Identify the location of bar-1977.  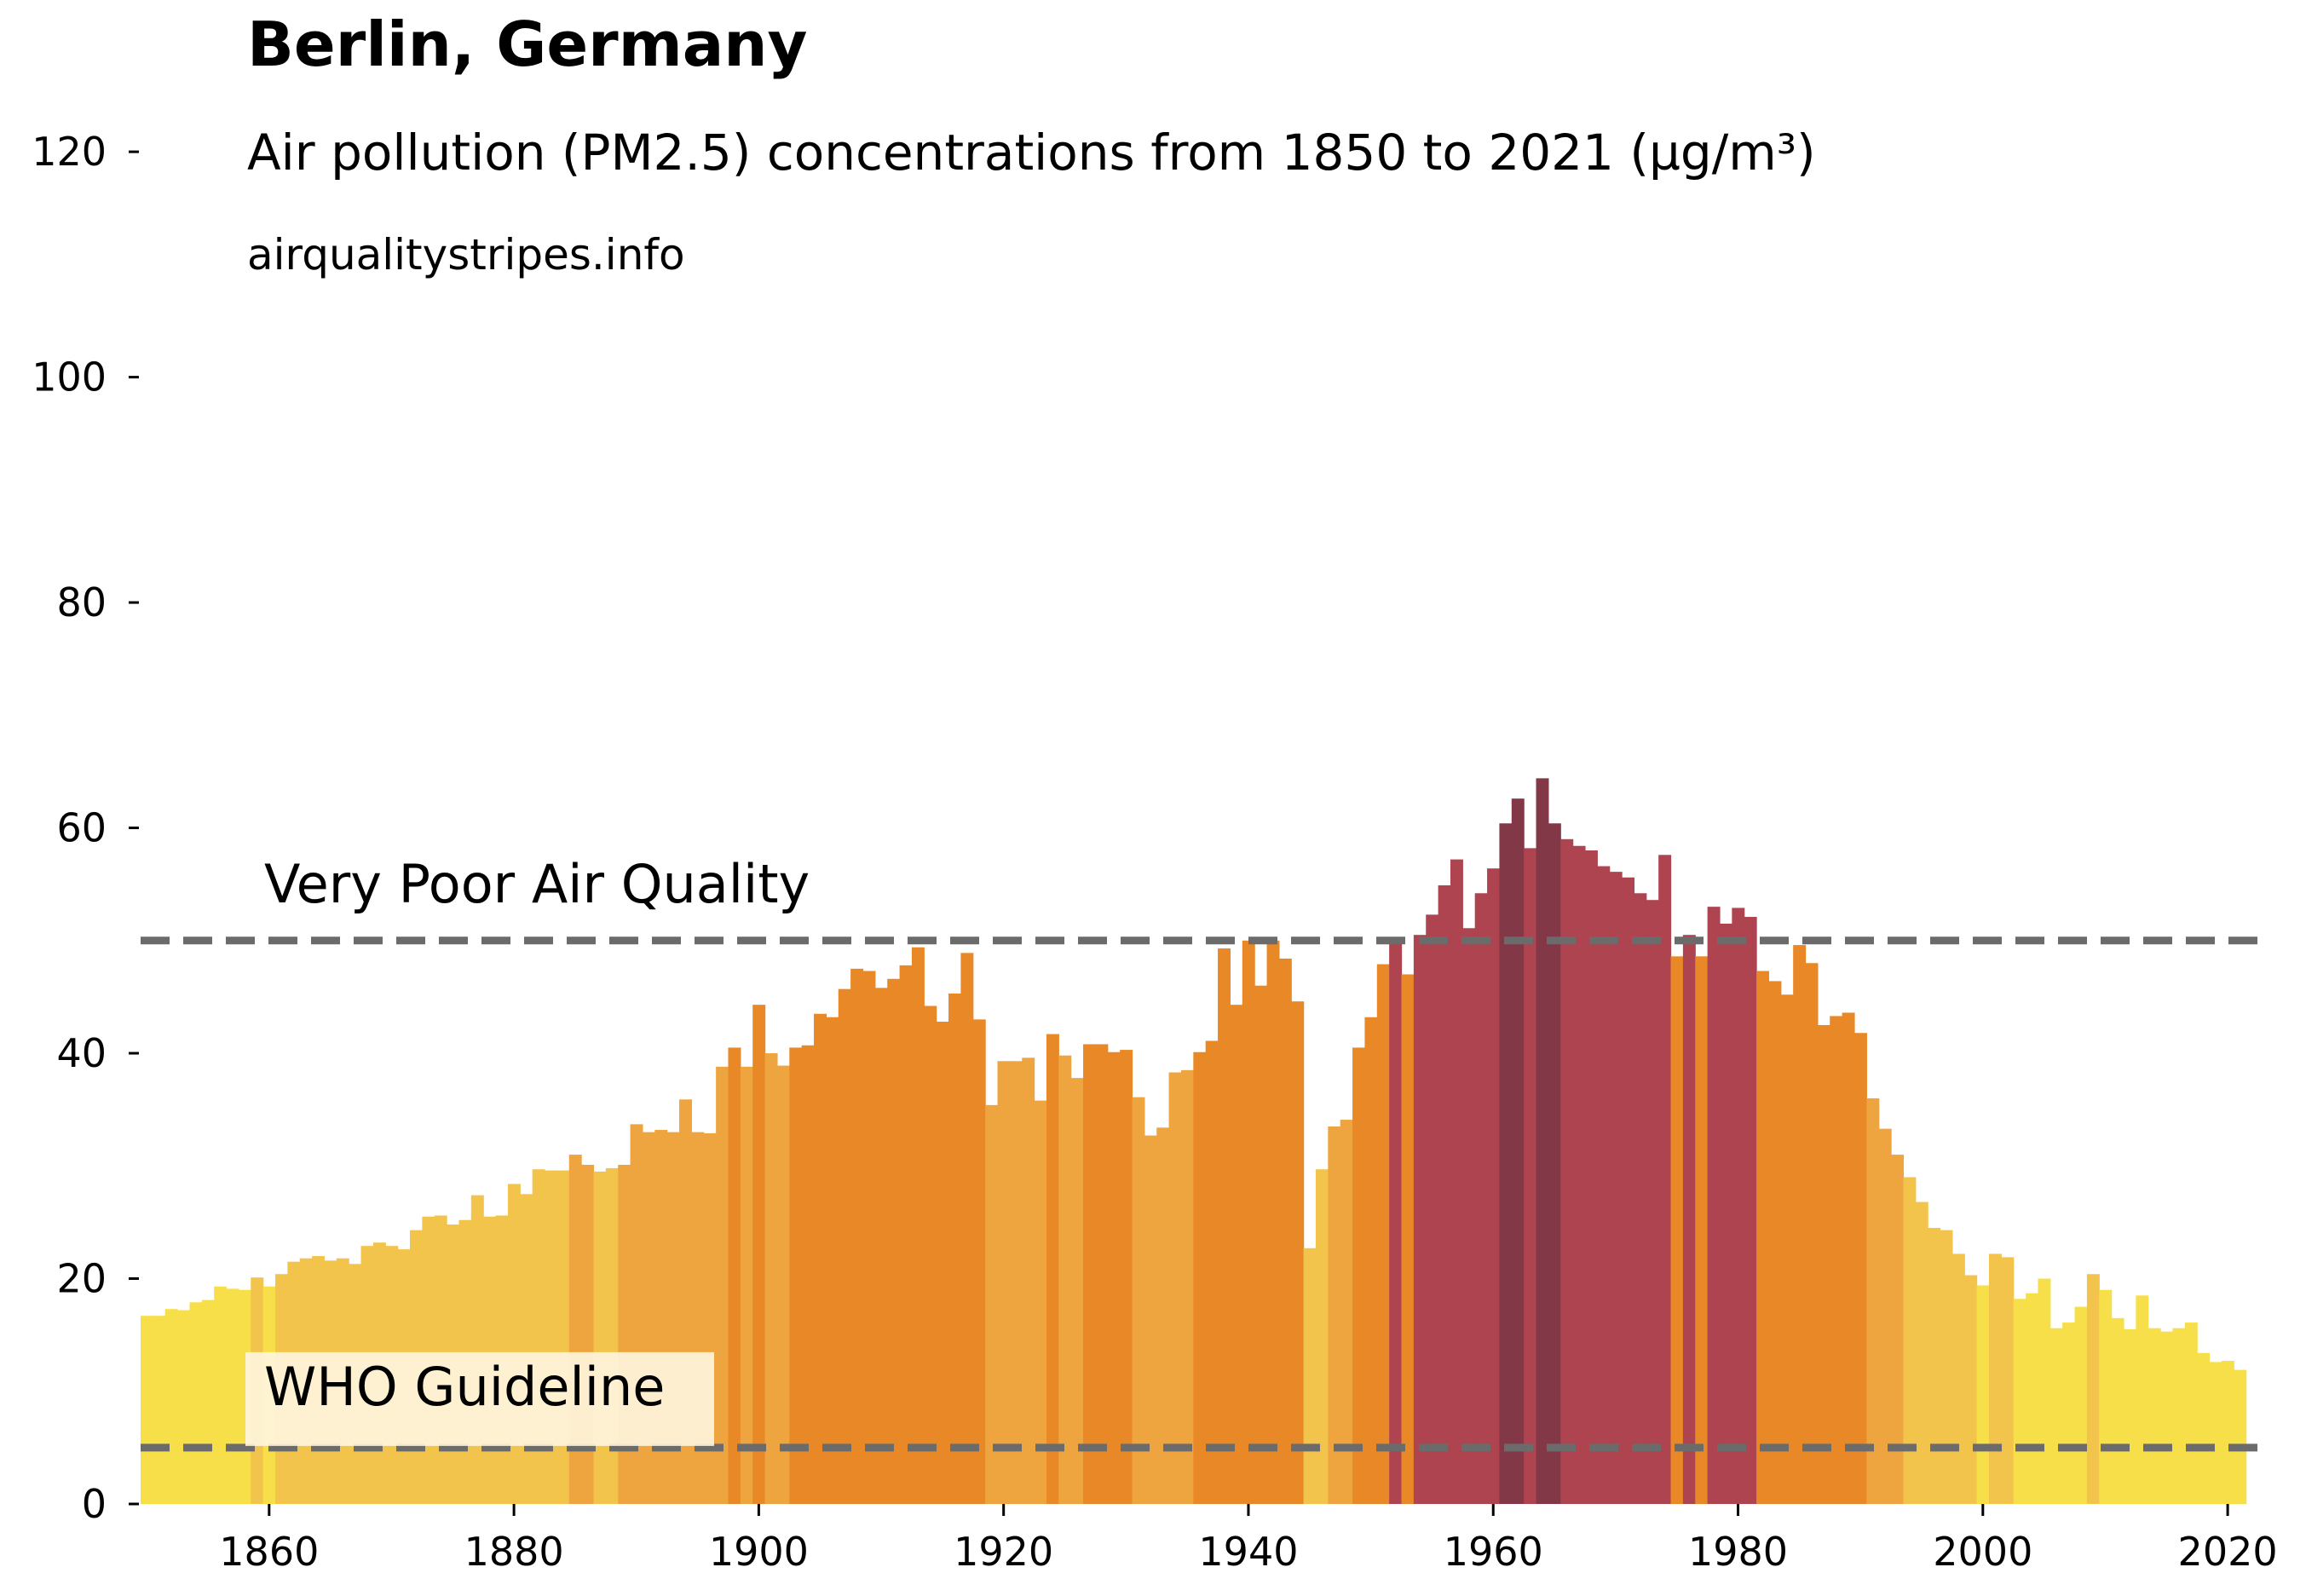
(1702, 1230).